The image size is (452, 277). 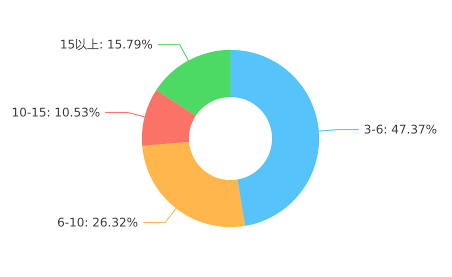 I want to click on slice-label: 10-15: 10.53%, so click(x=56, y=112).